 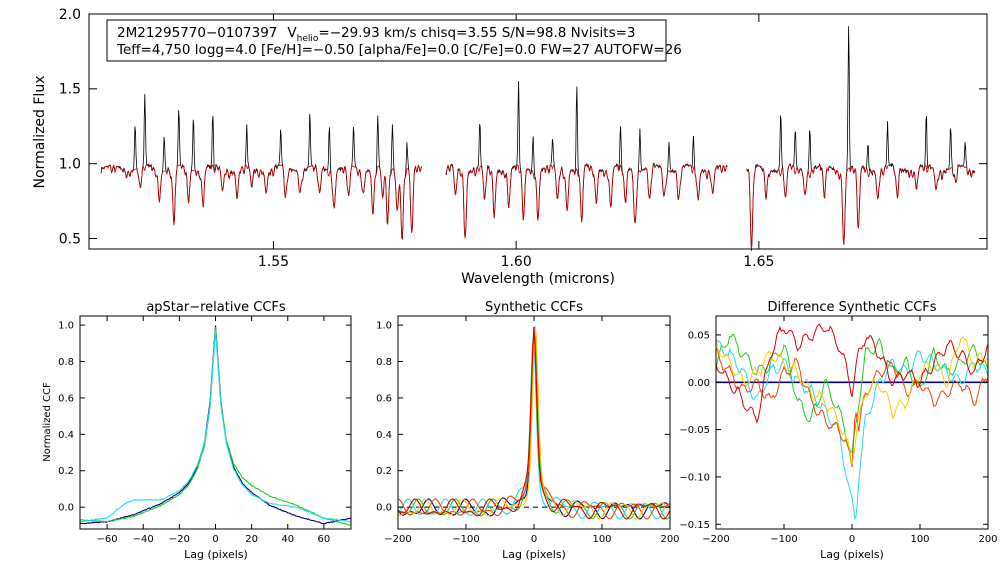 I want to click on x-tick-label: 40, so click(x=287, y=539).